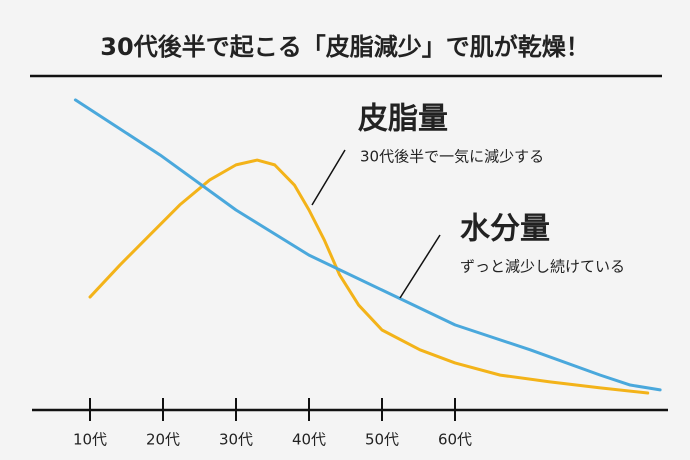  What do you see at coordinates (344, 47) in the screenshot?
I see `chart-title: 30代後半で起こる「皮脂減少」で肌が乾燥！` at bounding box center [344, 47].